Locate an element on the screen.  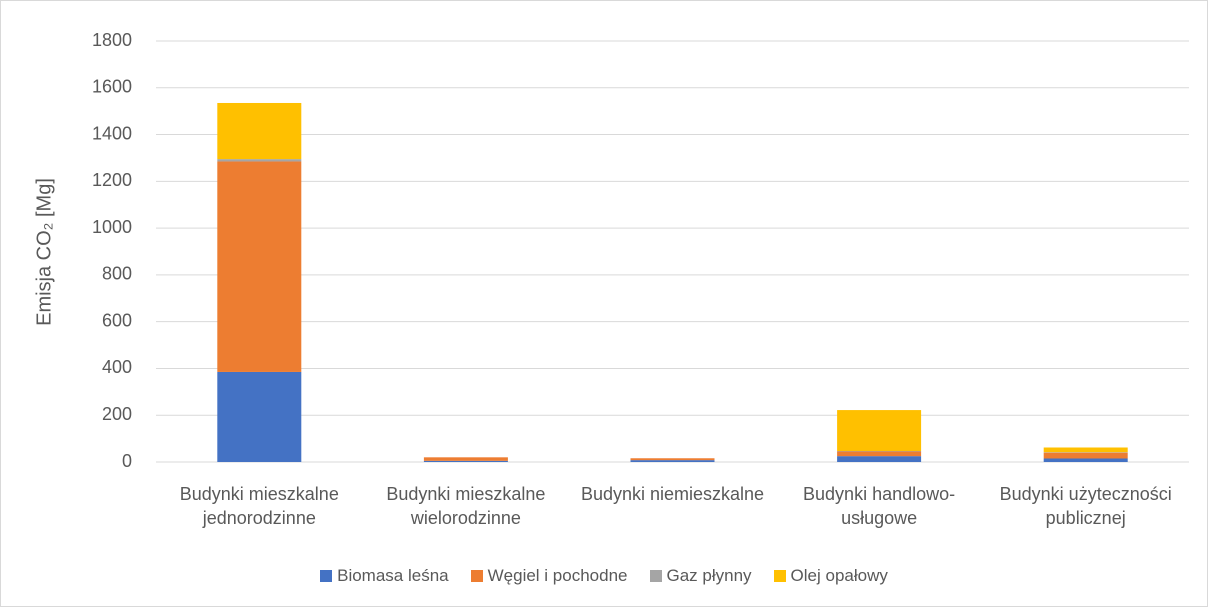
y-tick-label: 400 is located at coordinates (117, 367).